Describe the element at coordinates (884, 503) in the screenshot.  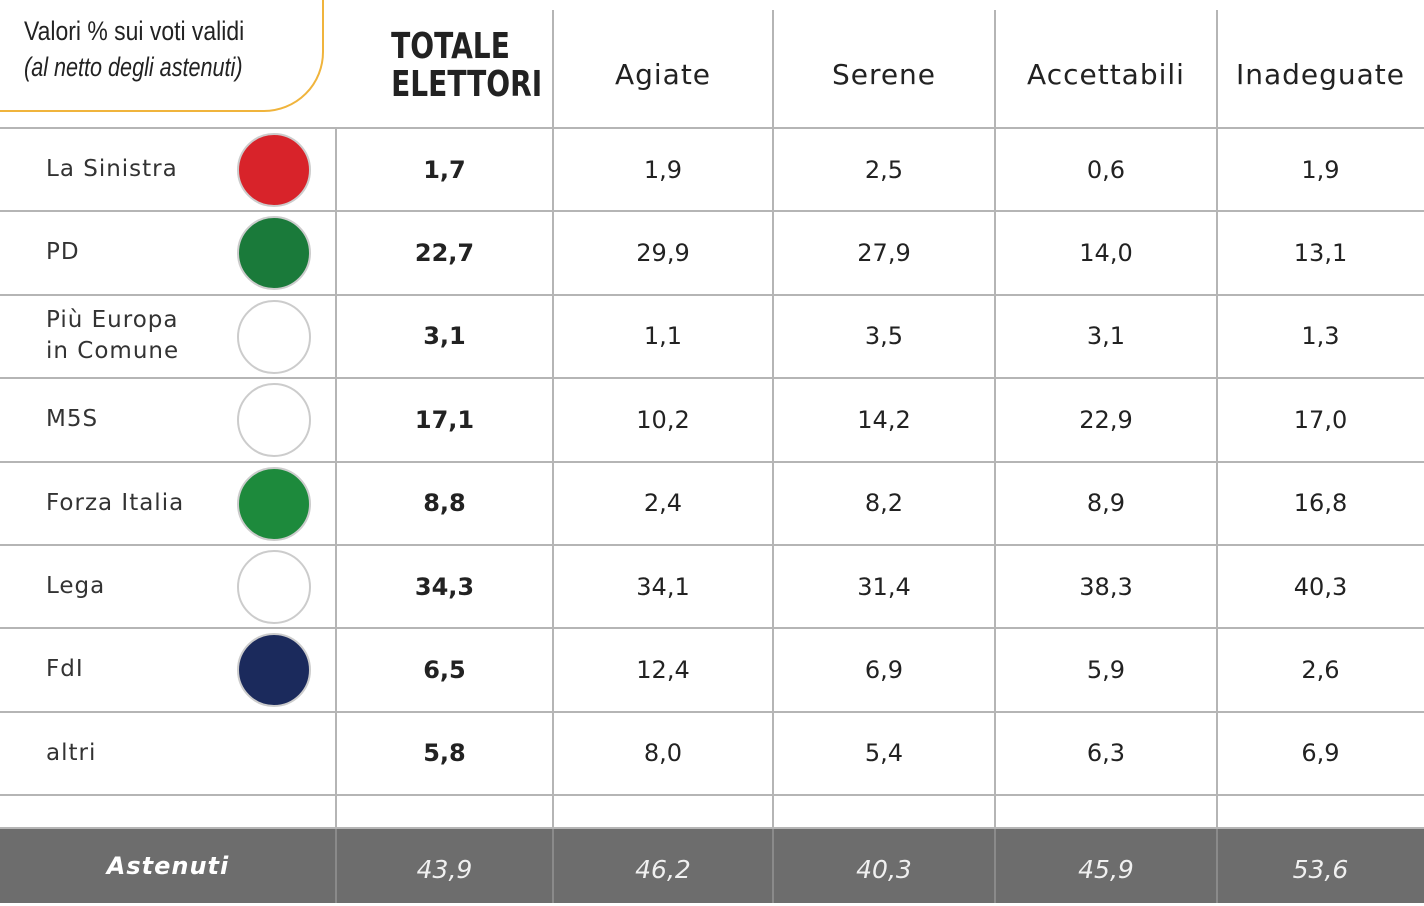
I see `value: 8,2` at that location.